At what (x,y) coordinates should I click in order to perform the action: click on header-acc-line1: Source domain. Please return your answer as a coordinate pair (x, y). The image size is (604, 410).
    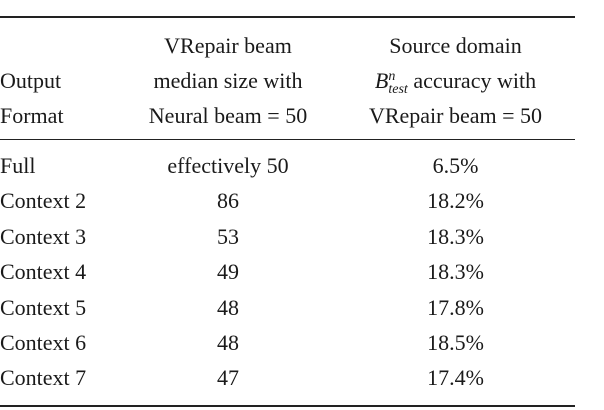
    Looking at the image, I should click on (455, 45).